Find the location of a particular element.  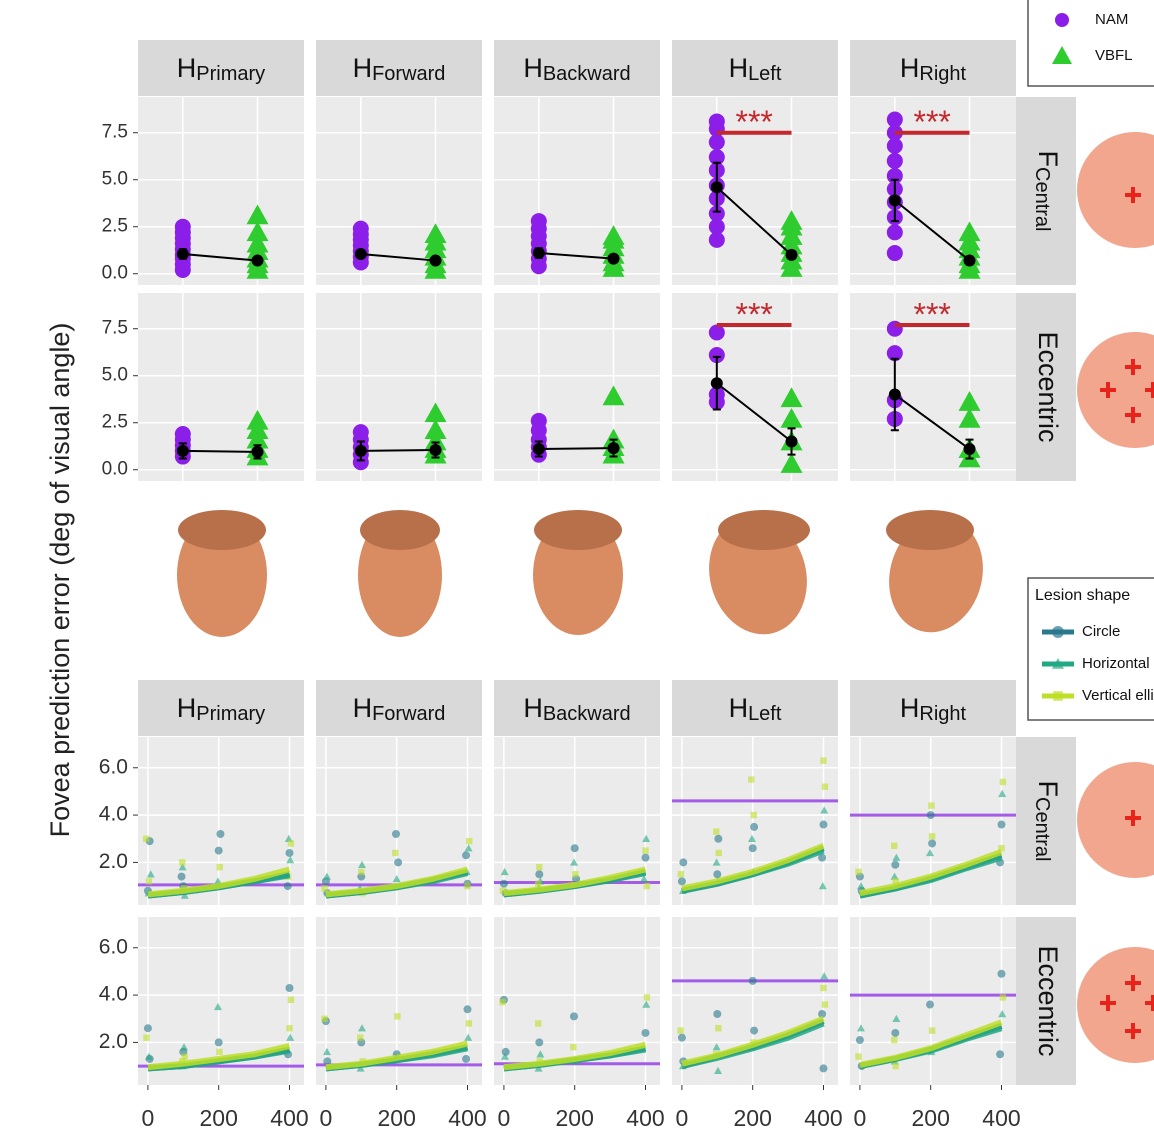

legend-label: Circle is located at coordinates (1101, 631).